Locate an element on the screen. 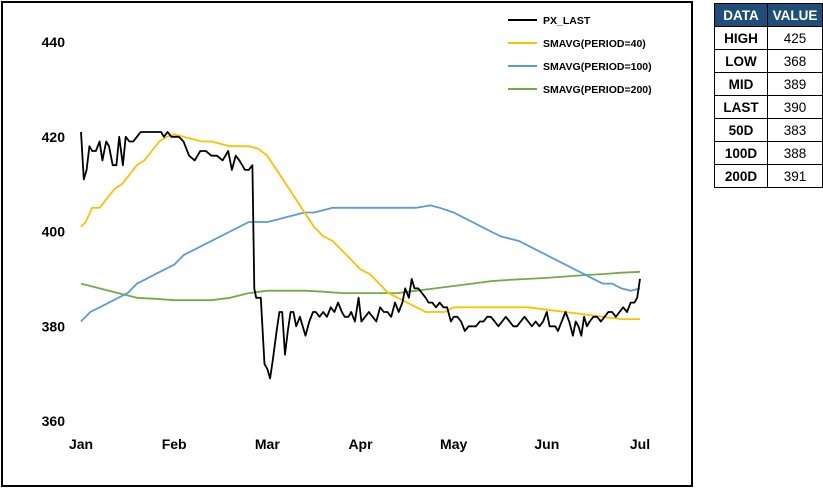  table-row: MID 389 is located at coordinates (768, 84).